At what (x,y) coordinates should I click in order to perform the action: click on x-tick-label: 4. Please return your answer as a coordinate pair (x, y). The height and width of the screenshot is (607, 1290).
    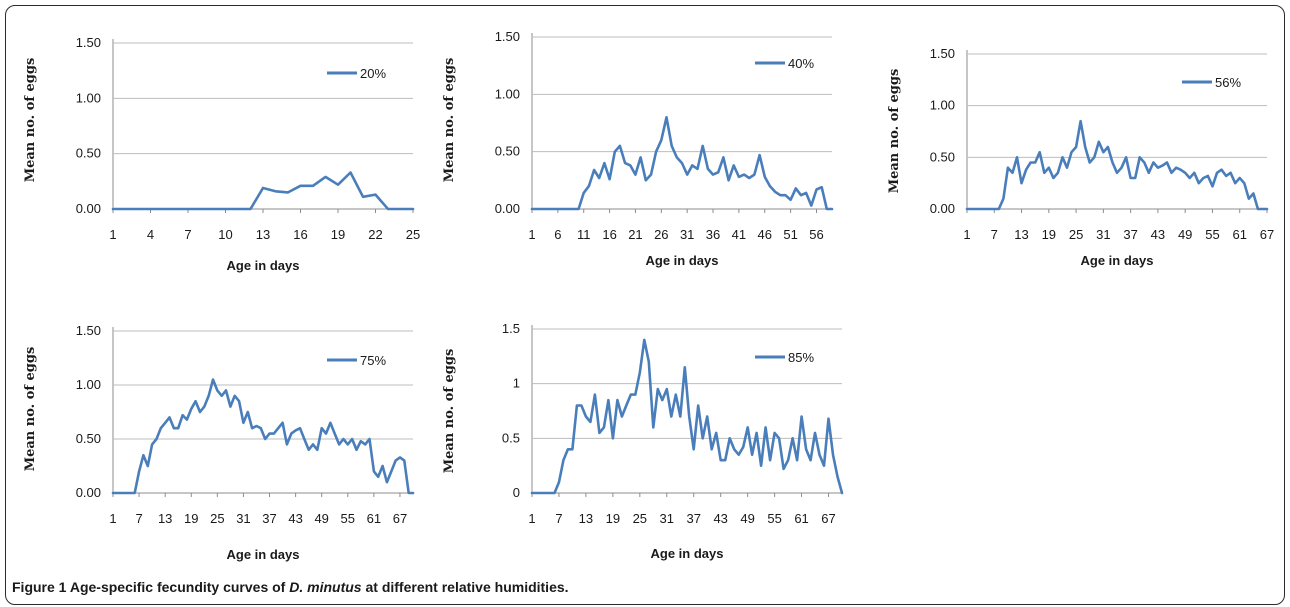
    Looking at the image, I should click on (150, 234).